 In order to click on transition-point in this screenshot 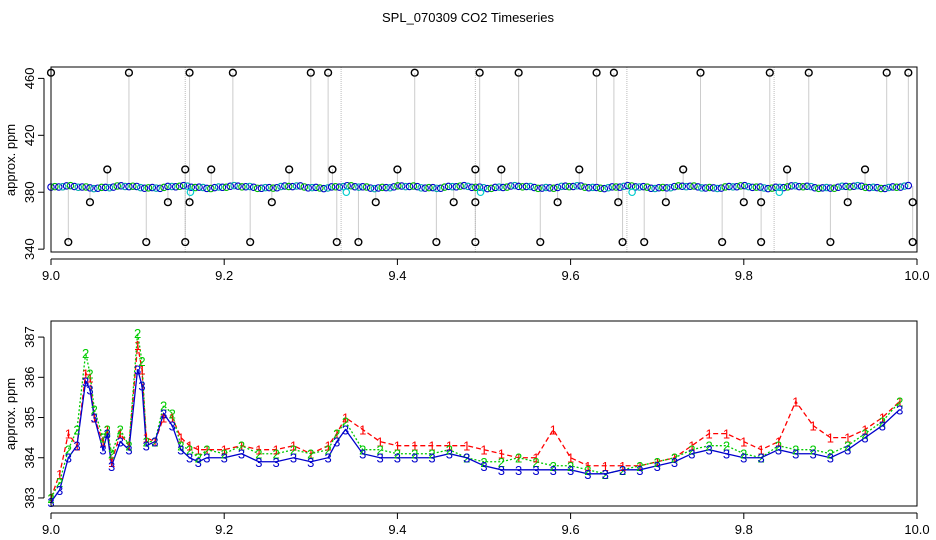, I will do `click(346, 192)`.